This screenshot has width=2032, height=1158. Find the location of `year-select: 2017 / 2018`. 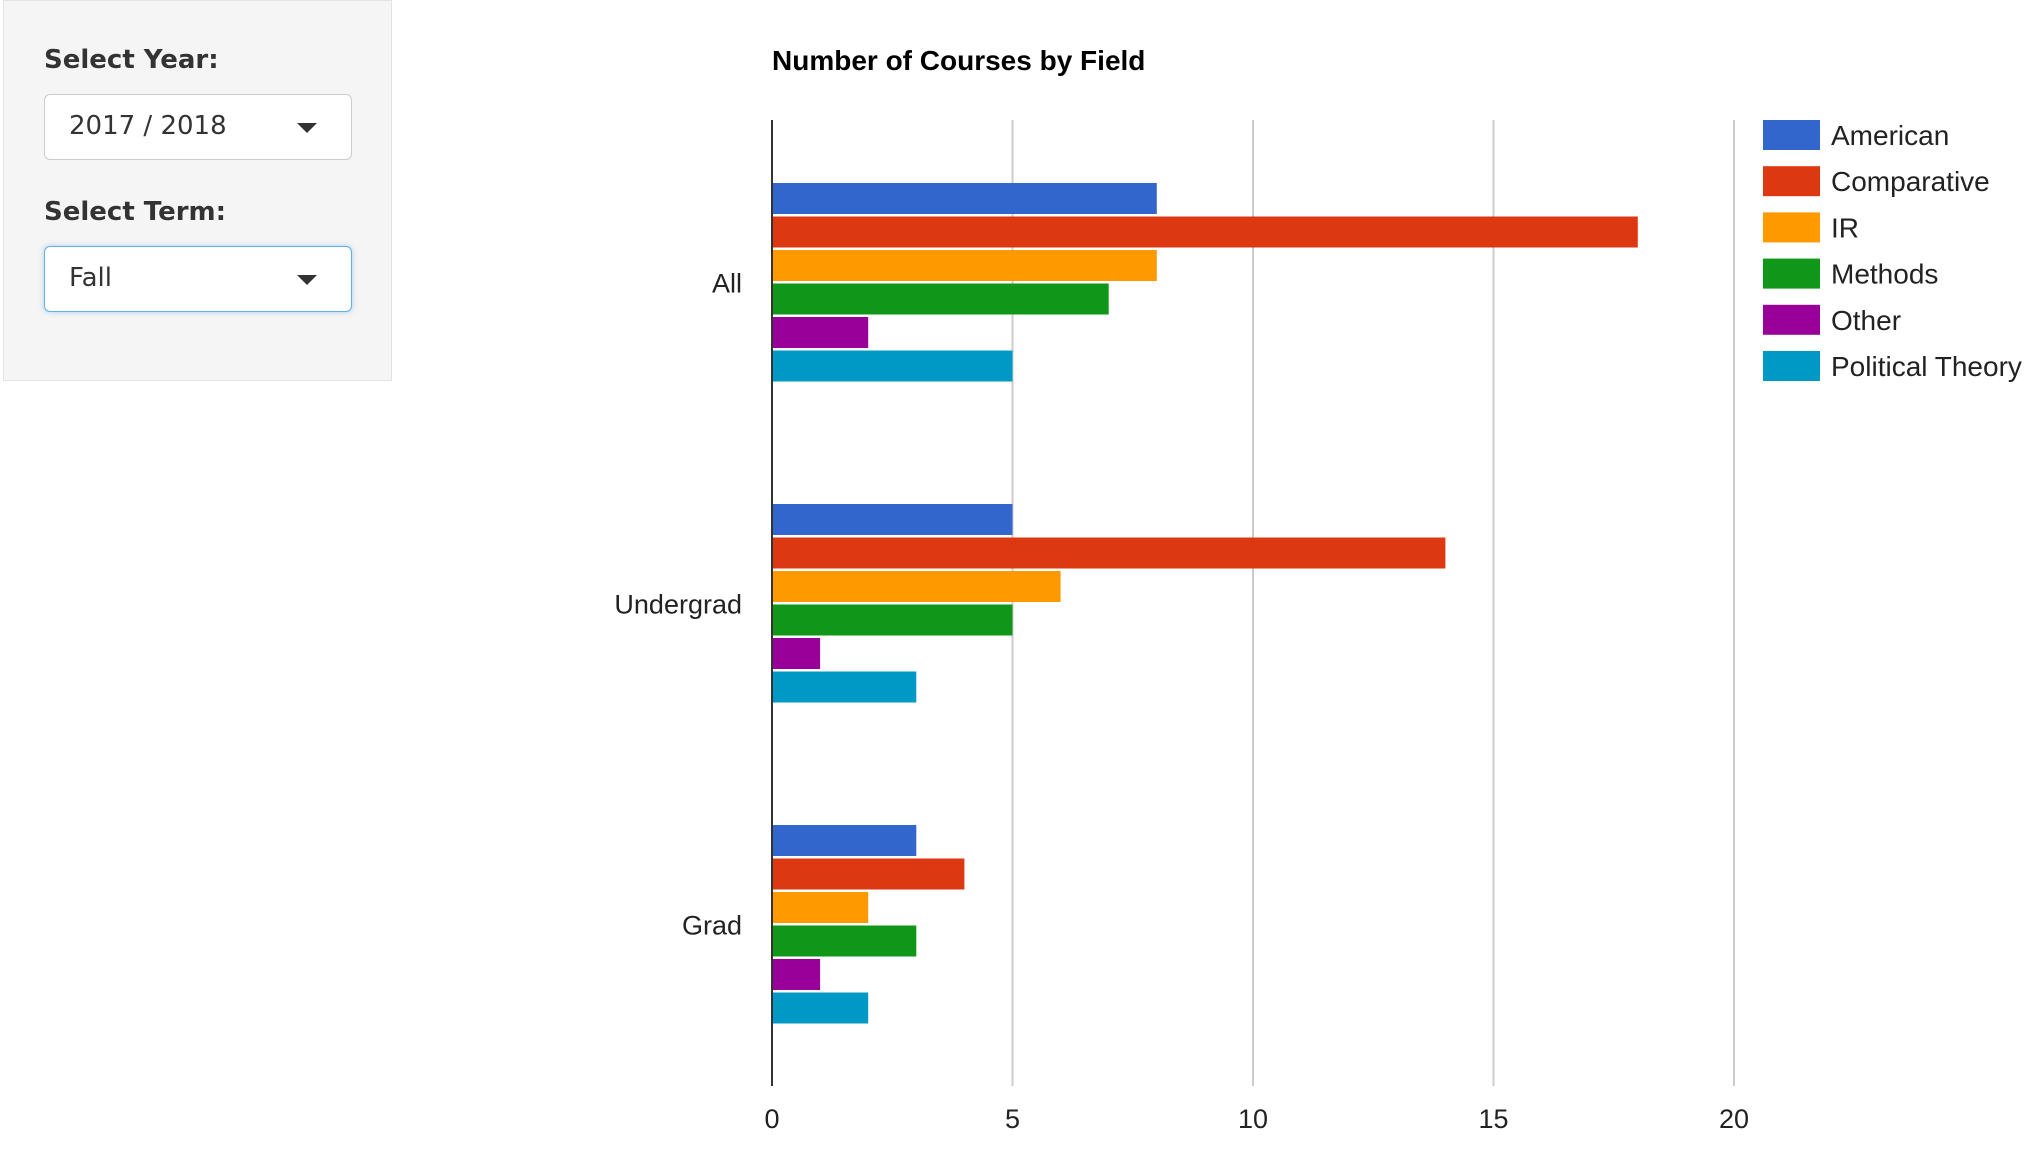

year-select: 2017 / 2018 is located at coordinates (198, 127).